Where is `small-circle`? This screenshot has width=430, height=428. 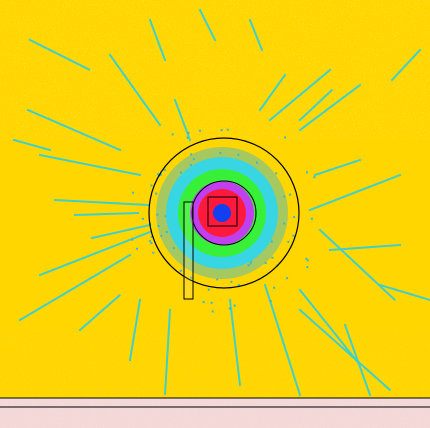
small-circle is located at coordinates (224, 213).